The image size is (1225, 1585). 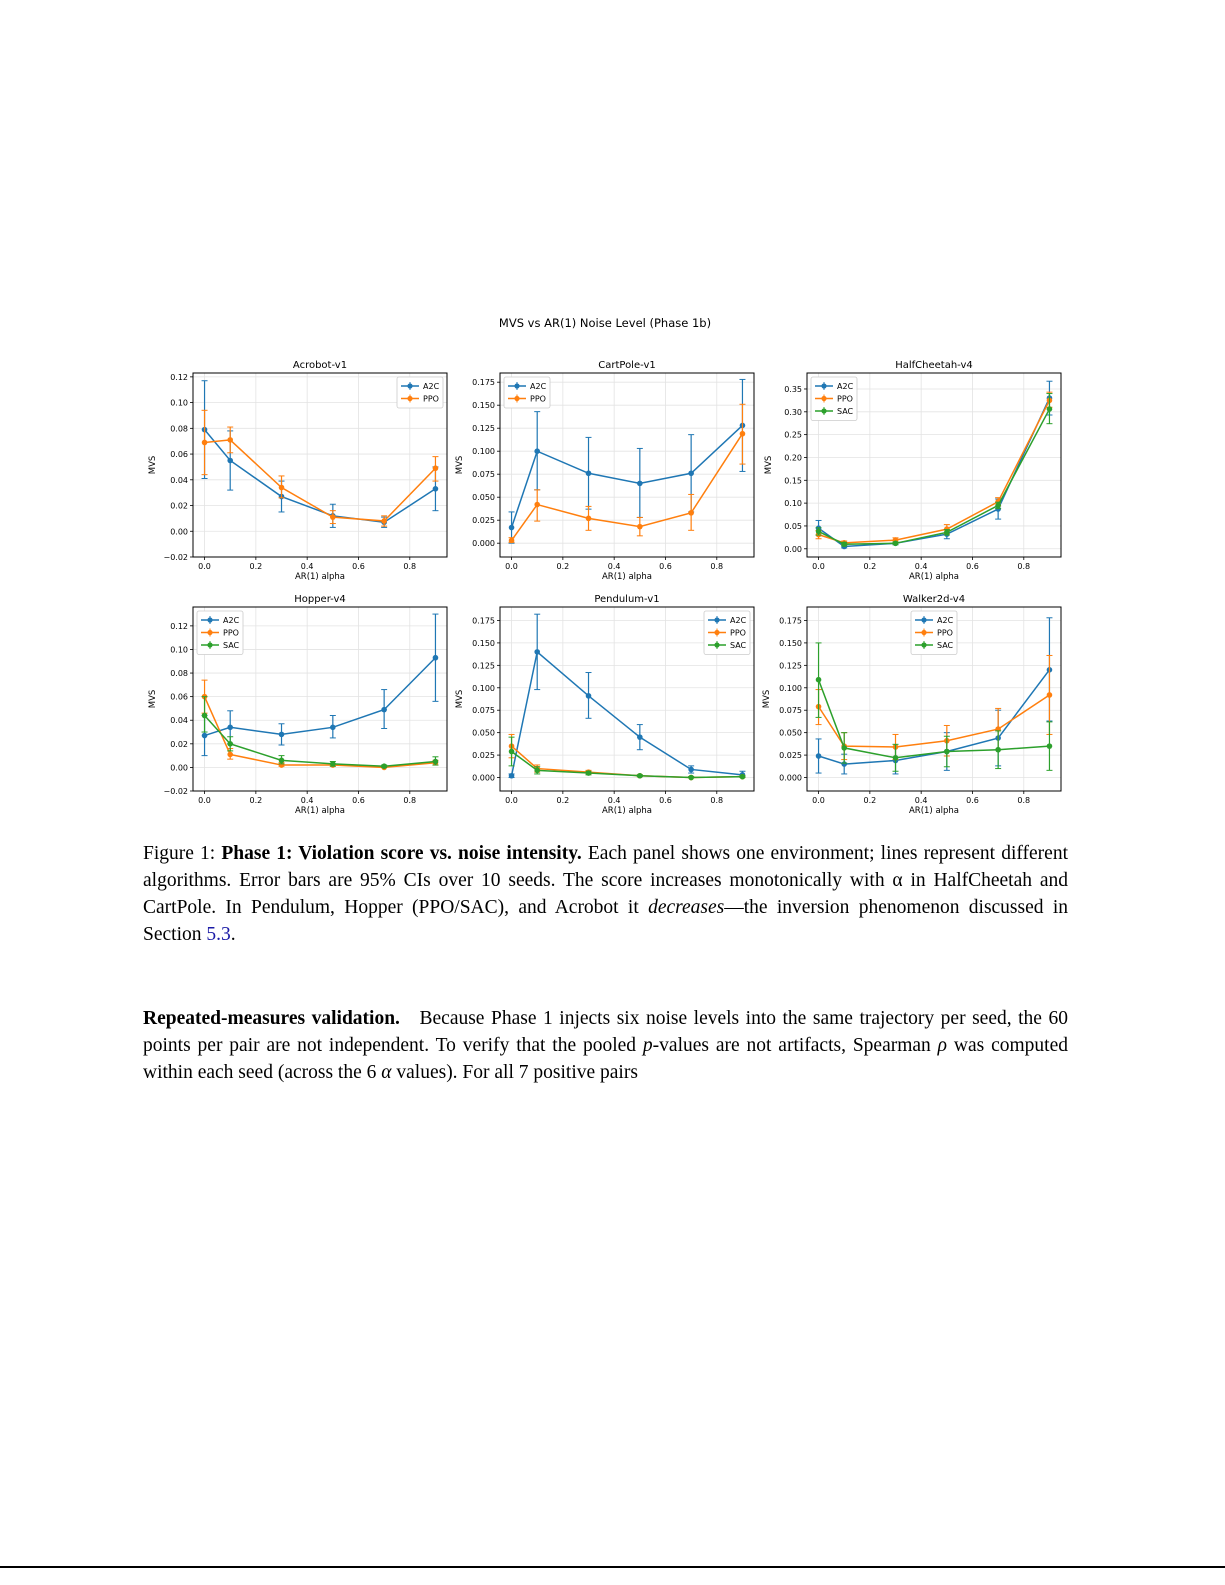 What do you see at coordinates (179, 377) in the screenshot?
I see `y-tick-label: 0.12` at bounding box center [179, 377].